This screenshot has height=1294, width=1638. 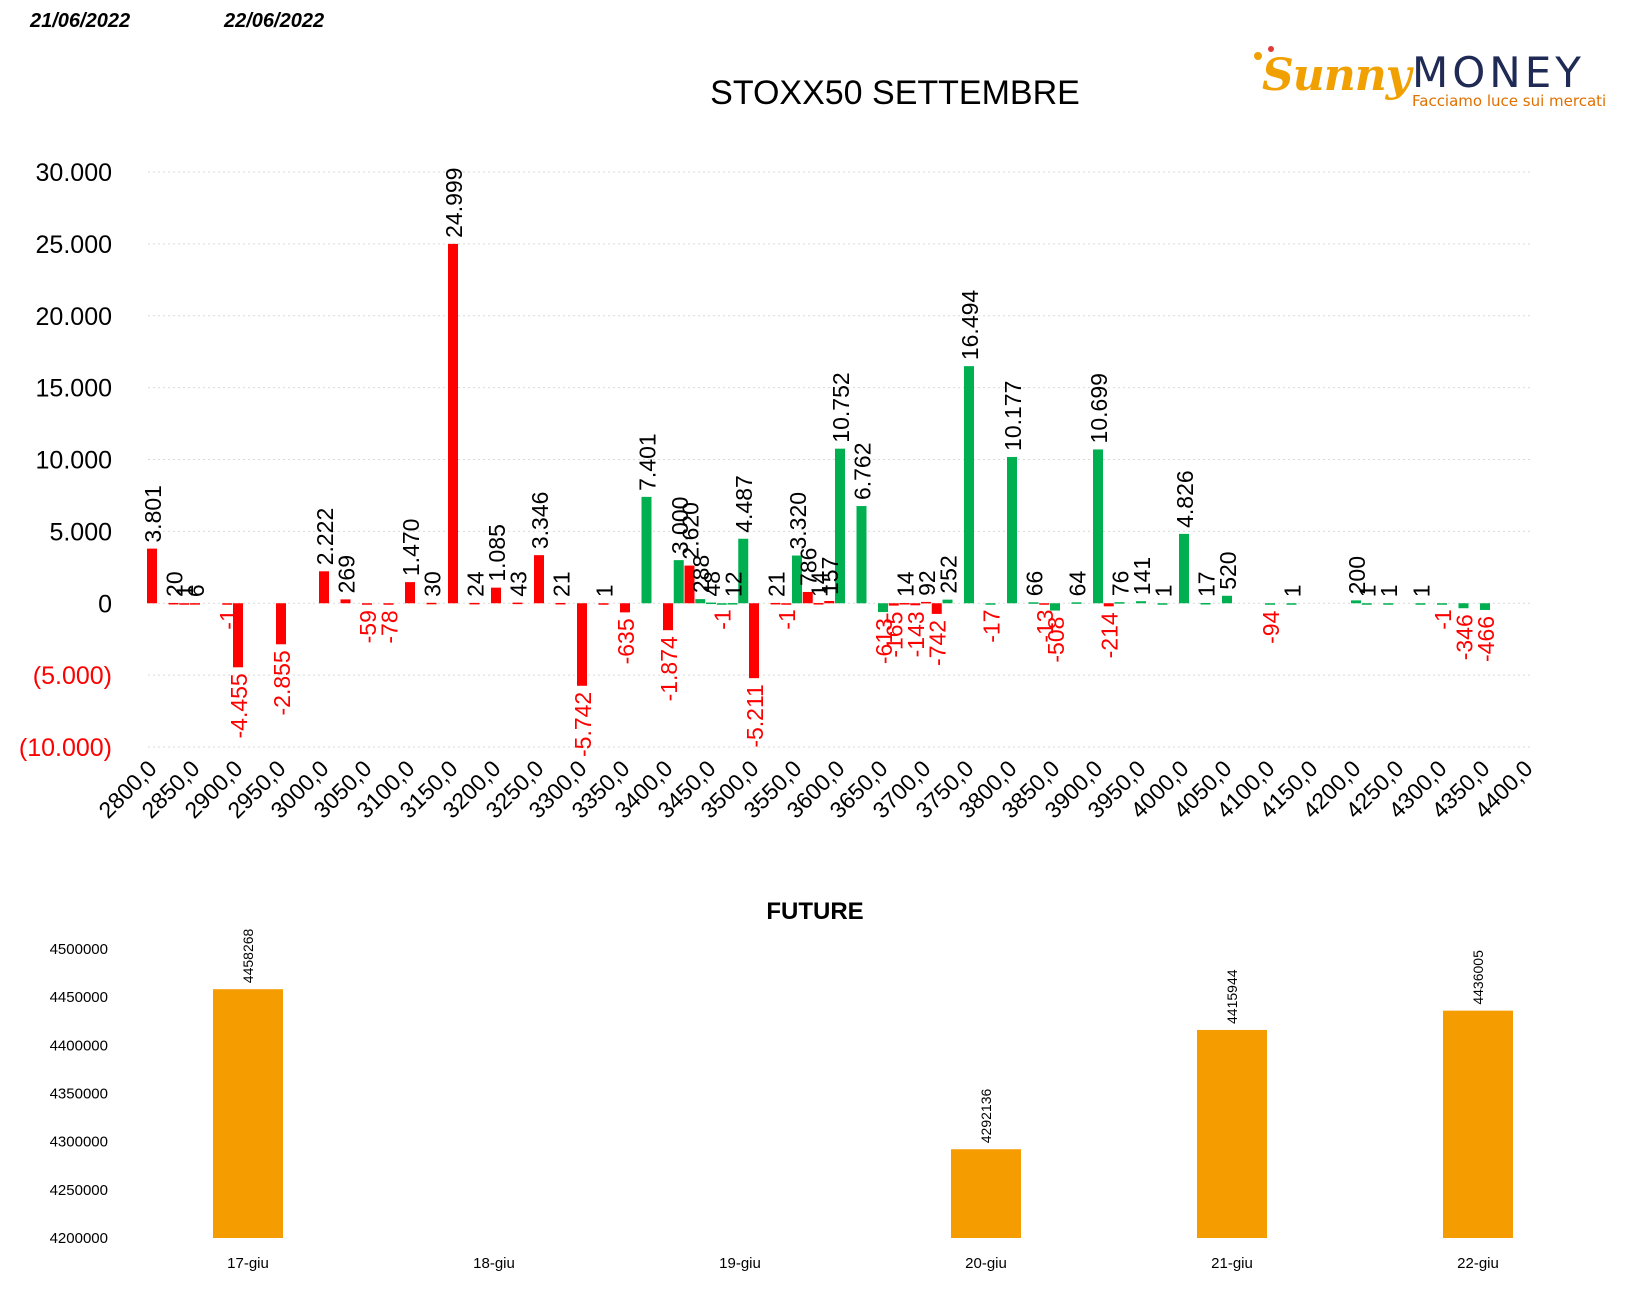 I want to click on data-label: 24.999, so click(x=454, y=203).